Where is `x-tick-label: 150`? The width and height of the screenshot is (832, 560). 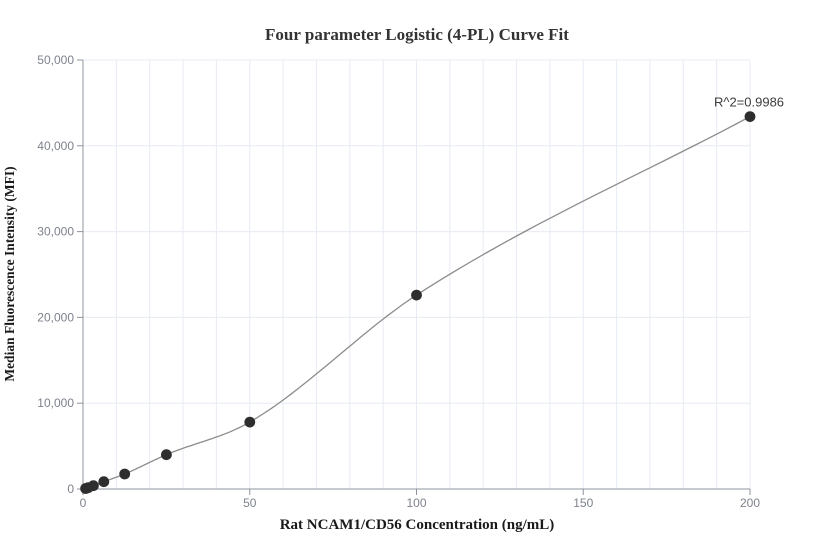 x-tick-label: 150 is located at coordinates (583, 503).